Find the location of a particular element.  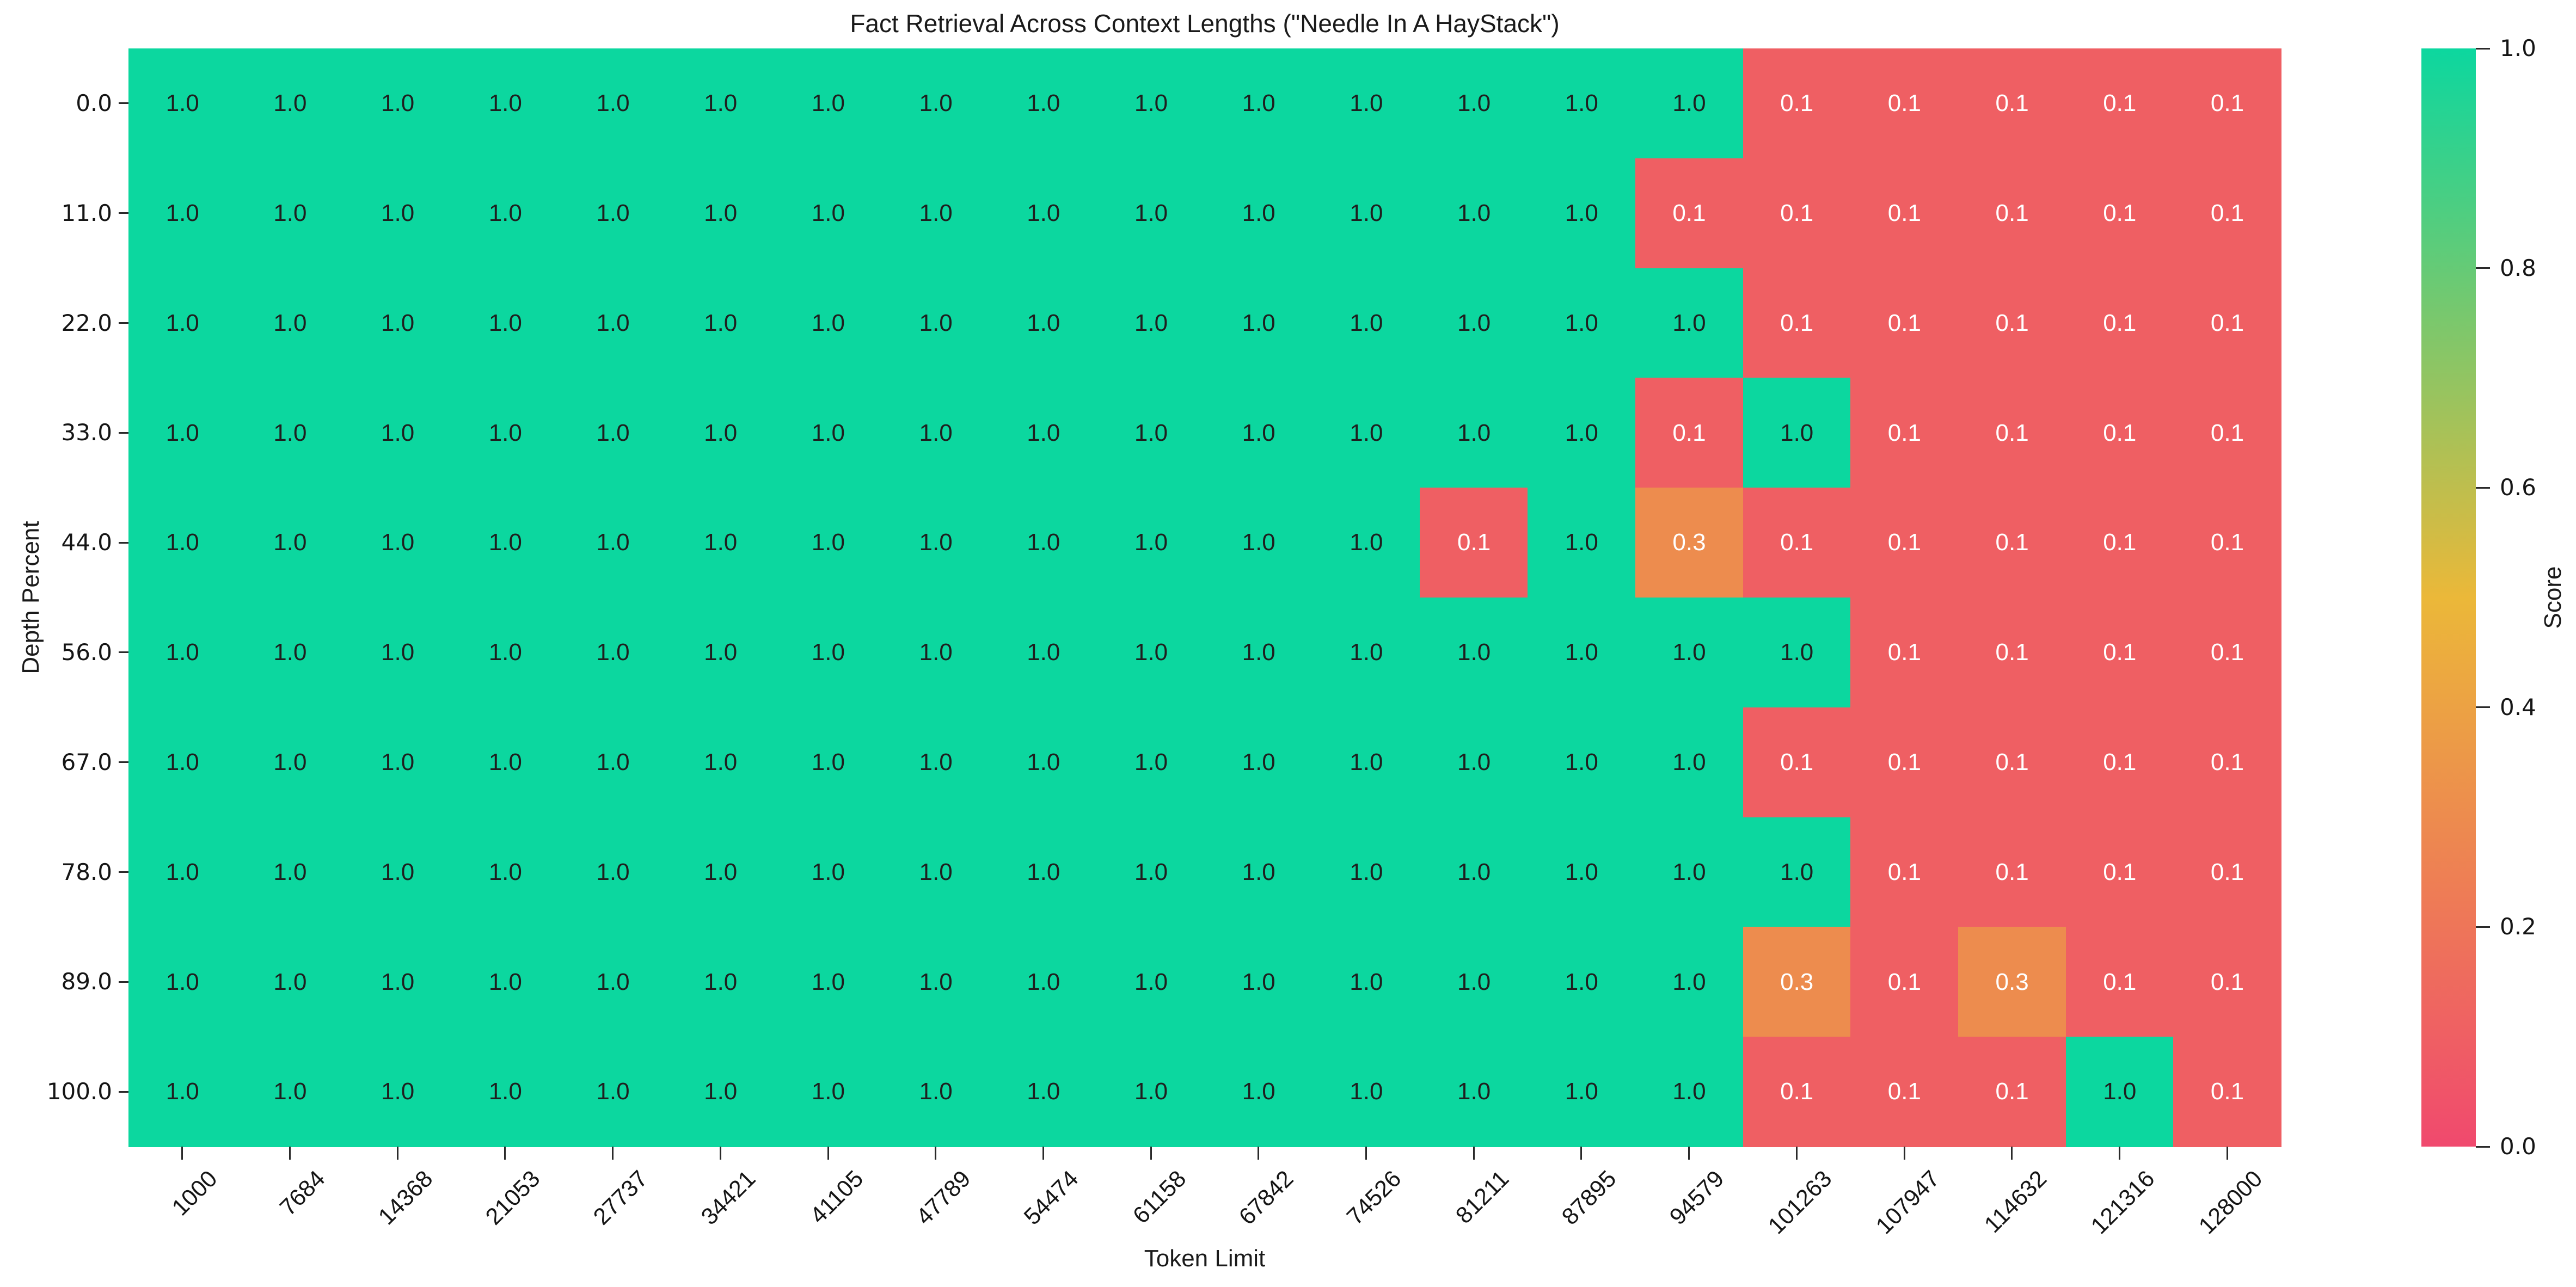

y-tick-mark is located at coordinates (123, 433).